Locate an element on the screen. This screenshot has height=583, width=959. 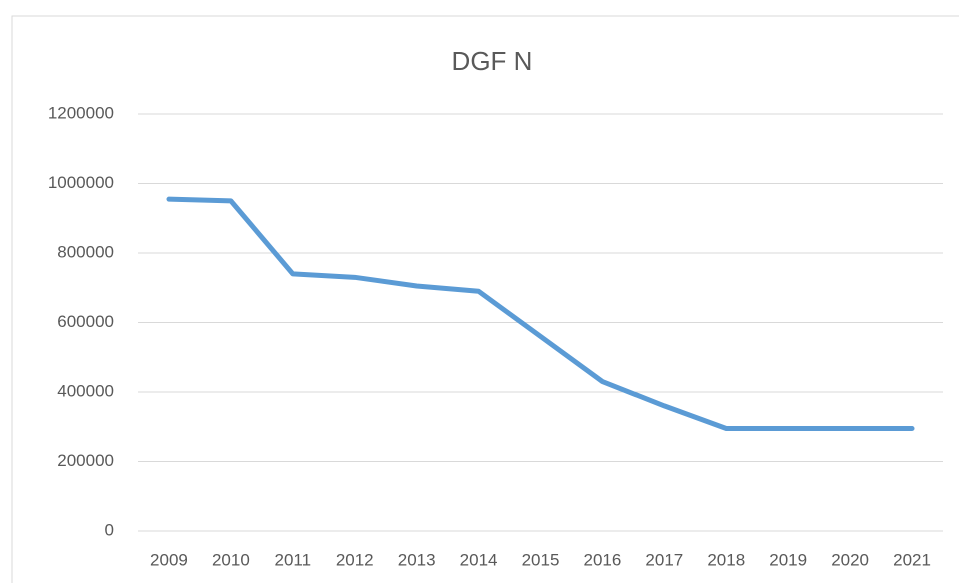
x-tick-label: 2019 is located at coordinates (788, 559).